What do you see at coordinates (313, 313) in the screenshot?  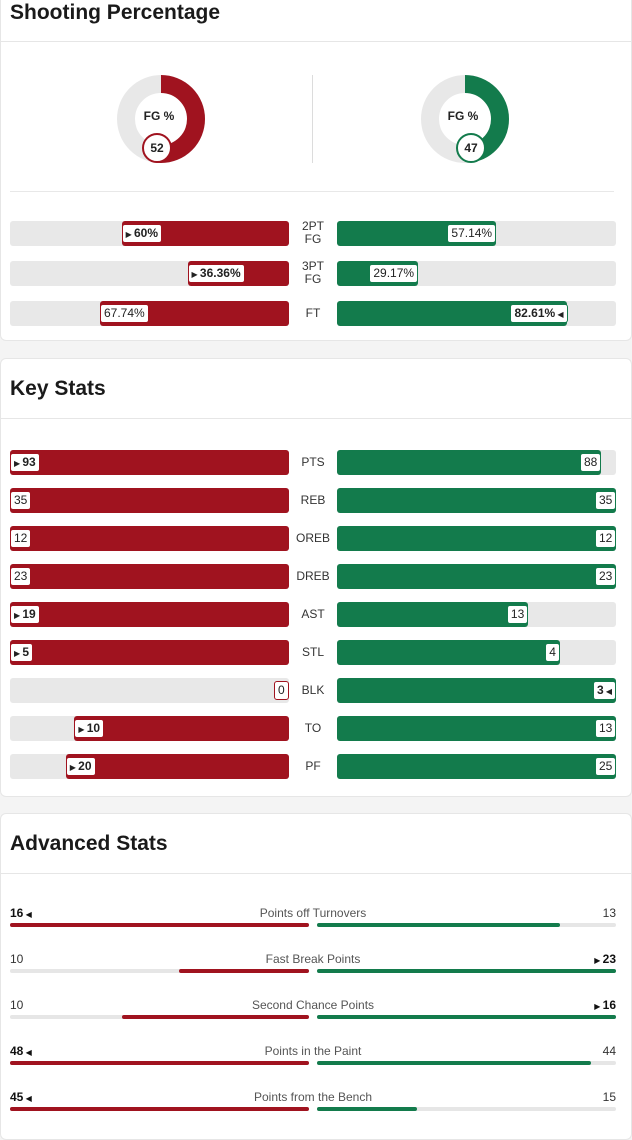 I see `shooting-category-label: FT` at bounding box center [313, 313].